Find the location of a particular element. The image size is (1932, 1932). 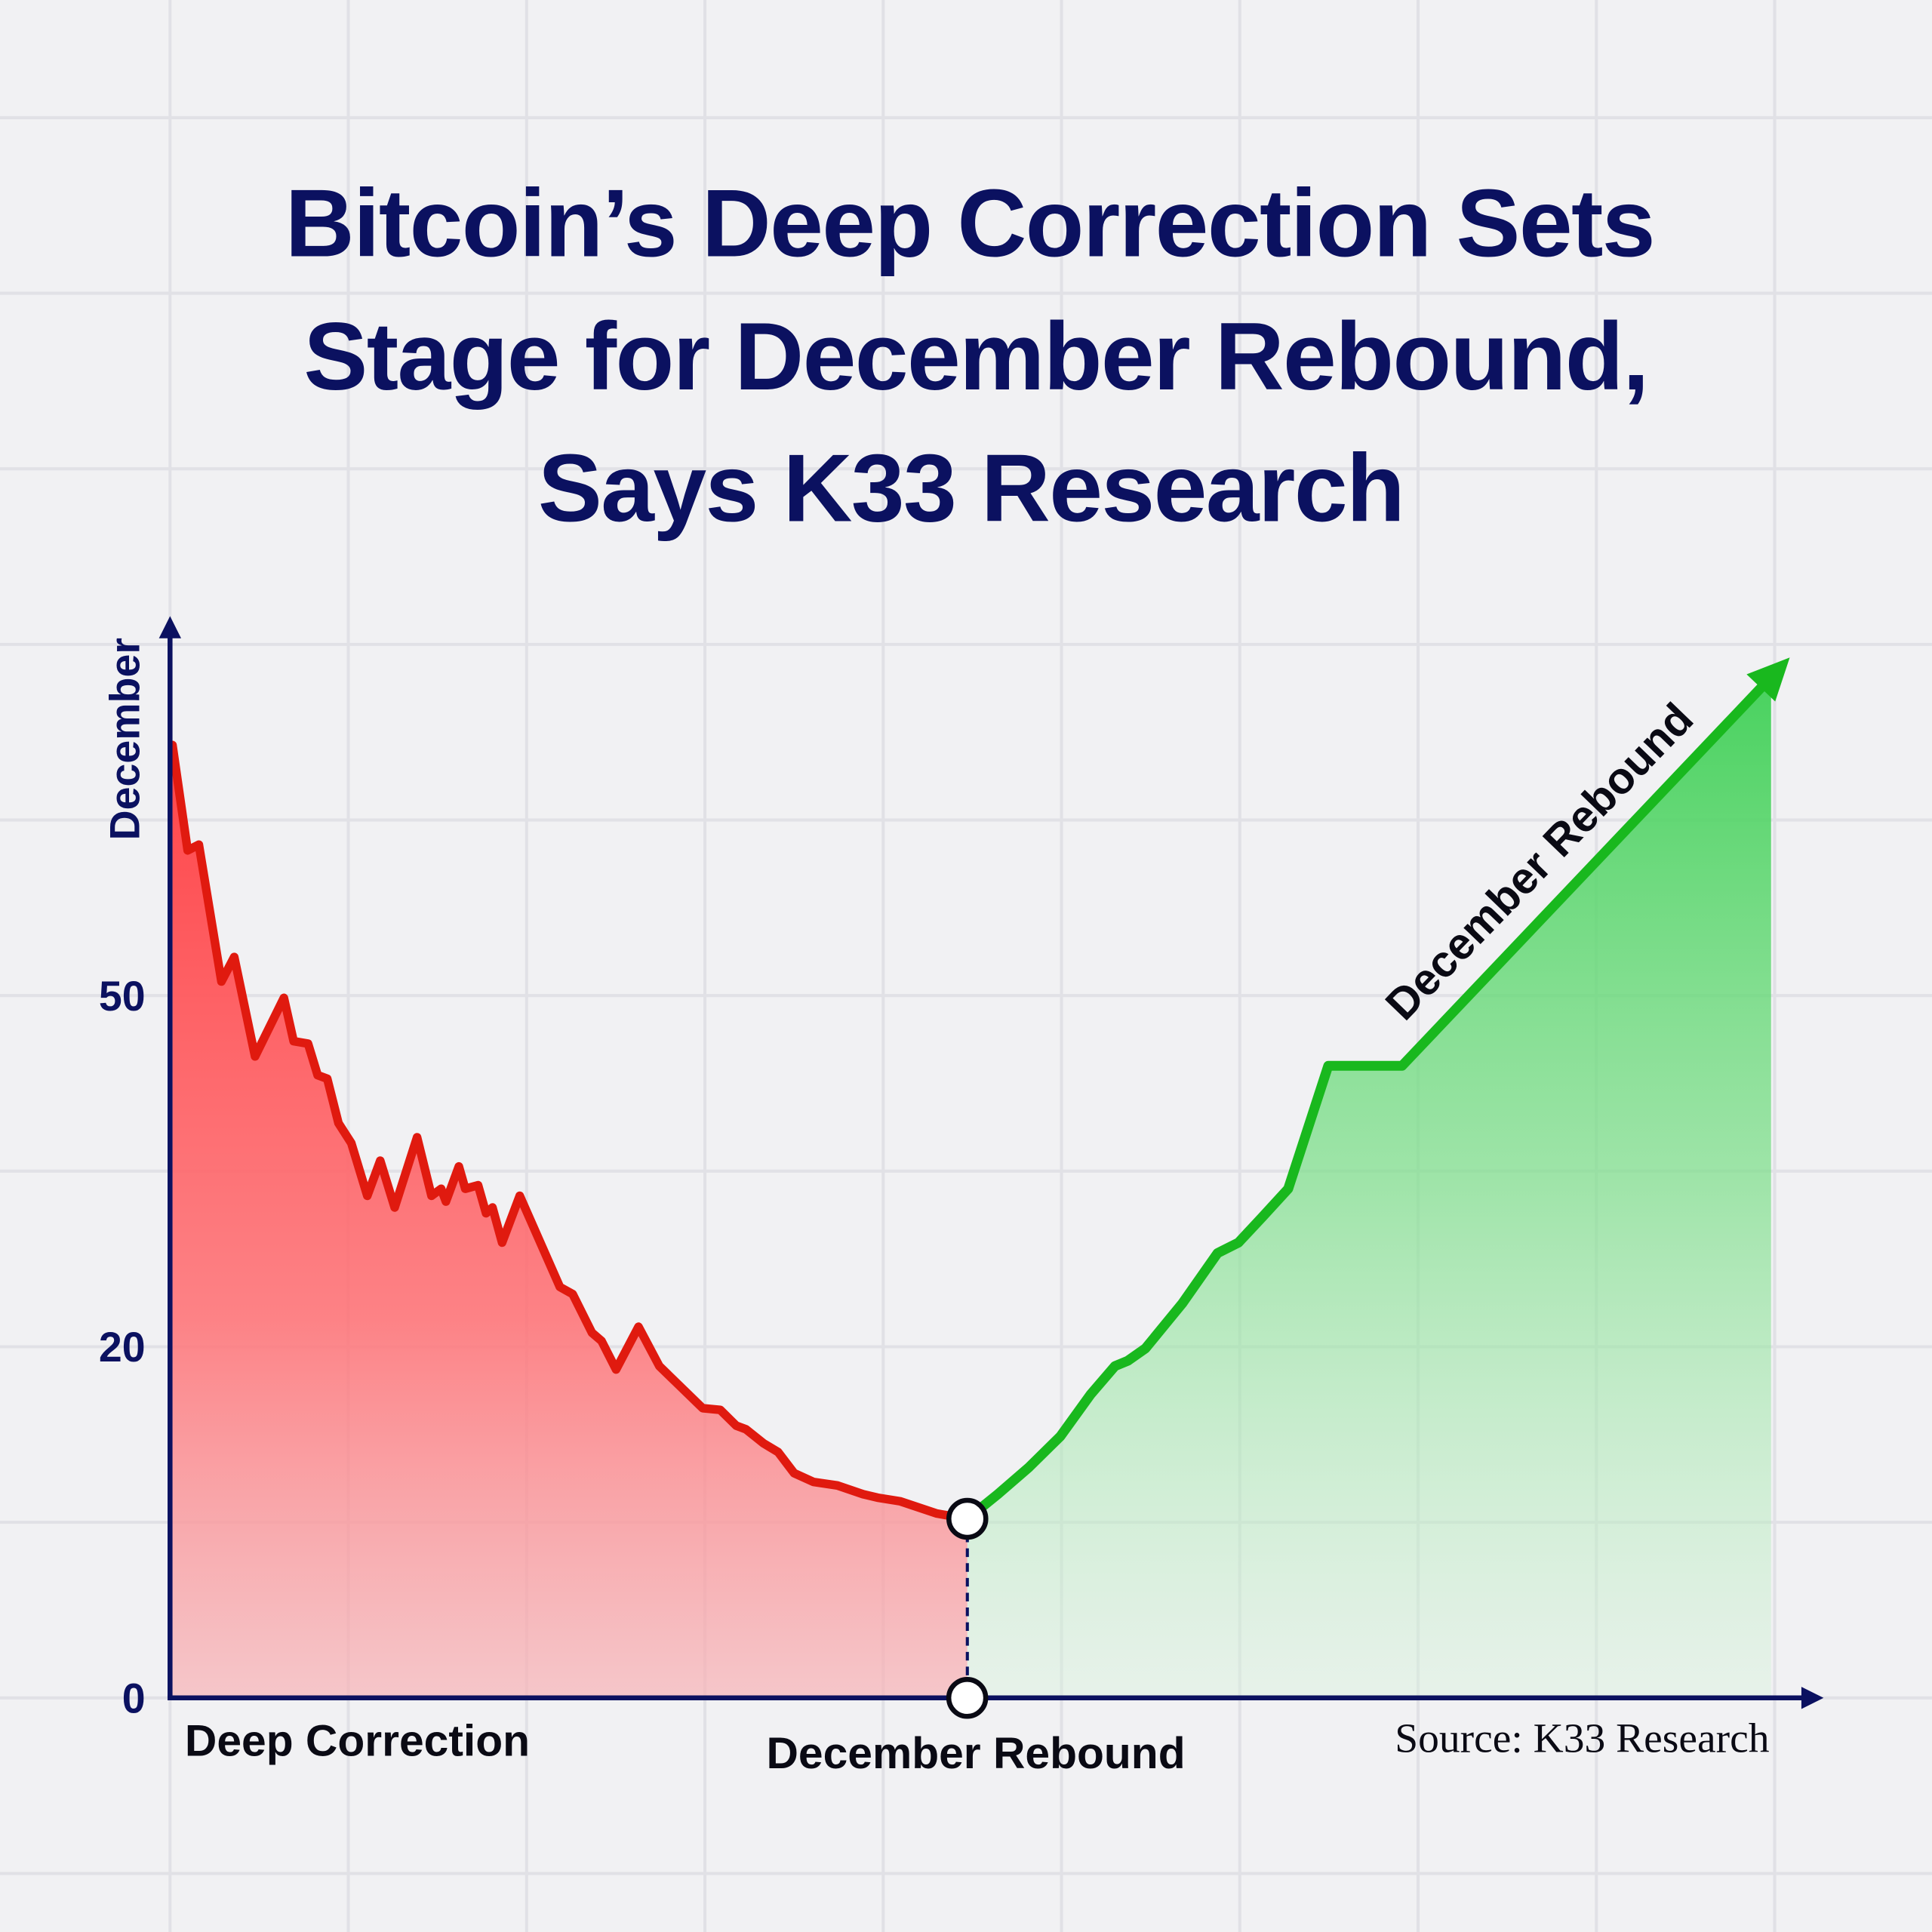

x-axis-arrow-icon is located at coordinates (1812, 1698).